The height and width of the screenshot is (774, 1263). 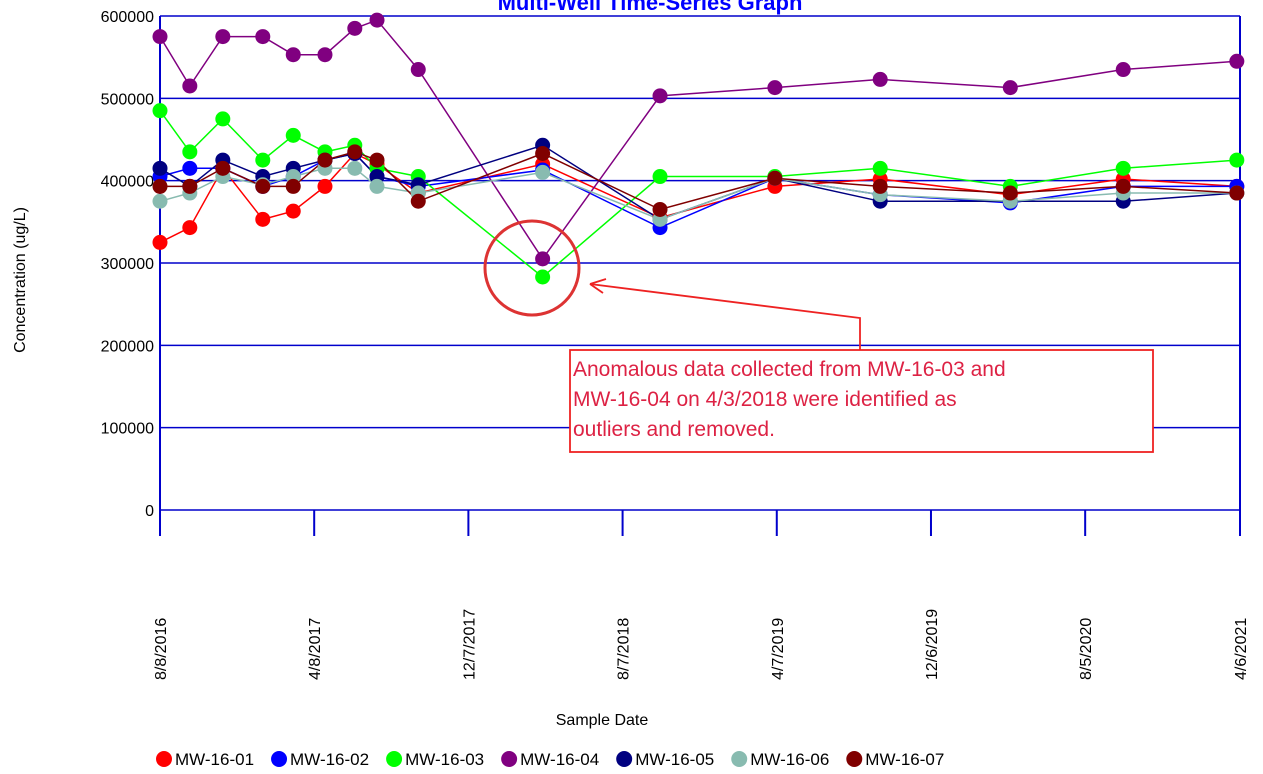 What do you see at coordinates (932, 644) in the screenshot?
I see `x-tick-label: 12/6/2019` at bounding box center [932, 644].